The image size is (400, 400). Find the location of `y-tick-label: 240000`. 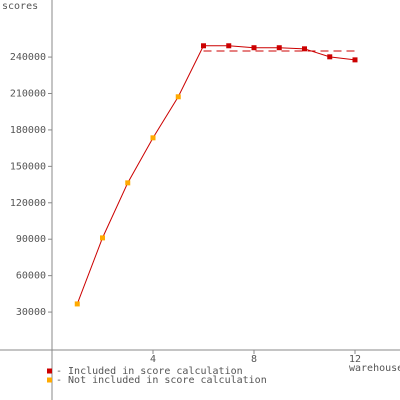

y-tick-label: 240000 is located at coordinates (28, 57).